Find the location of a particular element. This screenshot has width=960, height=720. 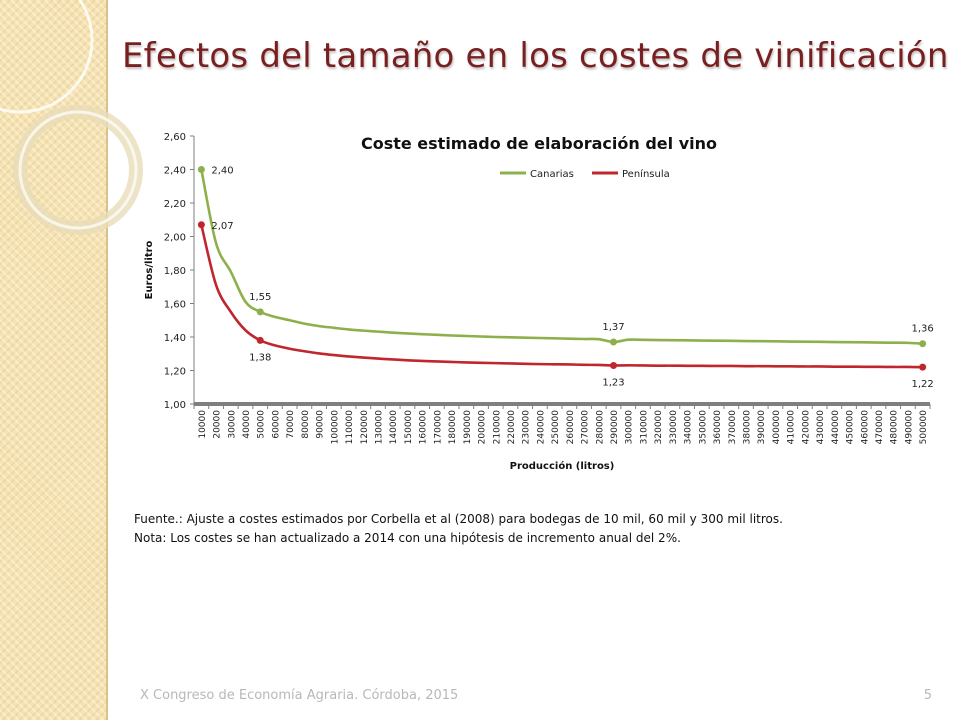

y-tick-label: 2,20 is located at coordinates (175, 204).